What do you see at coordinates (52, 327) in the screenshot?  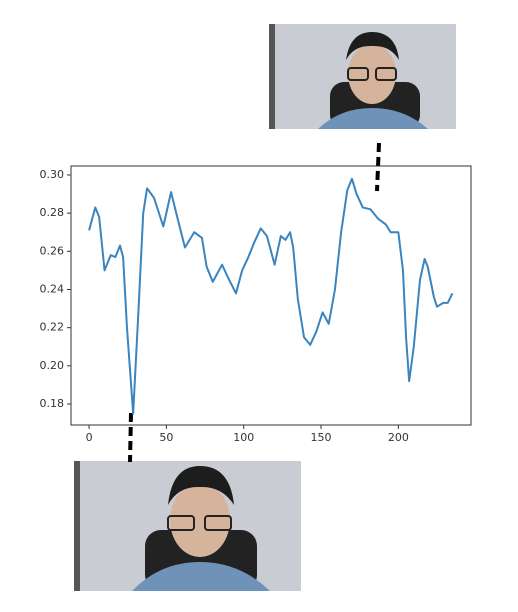 I see `y-tick-label: 0.22` at bounding box center [52, 327].